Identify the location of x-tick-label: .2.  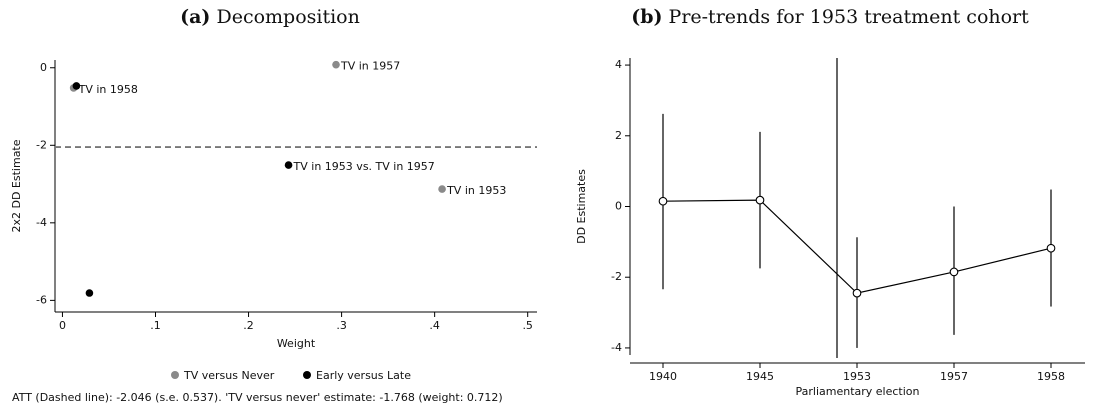
(248, 325).